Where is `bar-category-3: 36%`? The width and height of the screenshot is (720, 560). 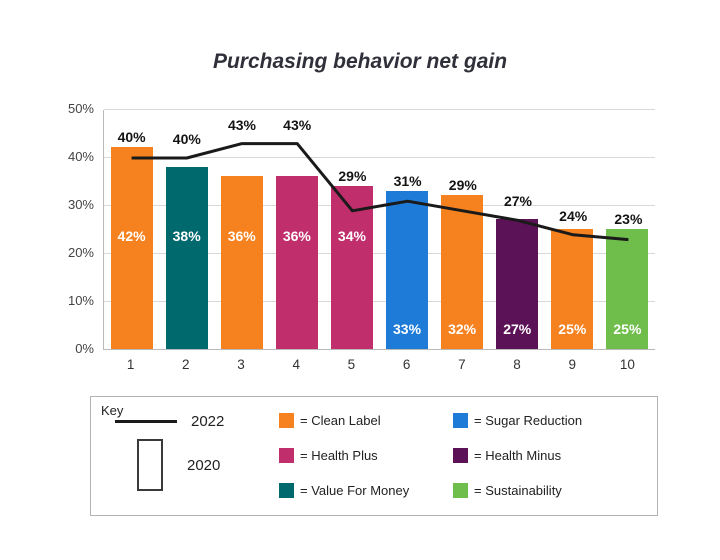
bar-category-3: 36% is located at coordinates (241, 262).